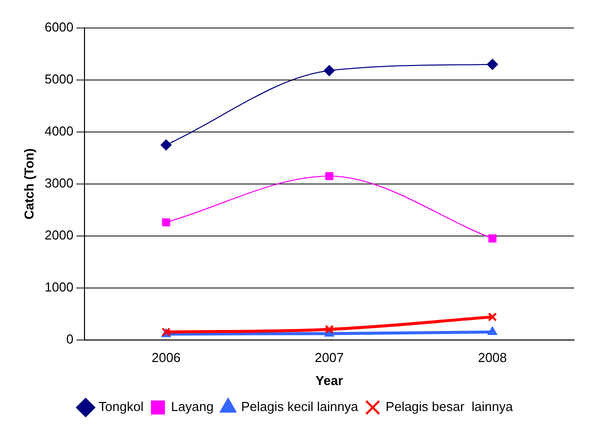 The height and width of the screenshot is (432, 592). I want to click on legend-label: Tongkol, so click(121, 406).